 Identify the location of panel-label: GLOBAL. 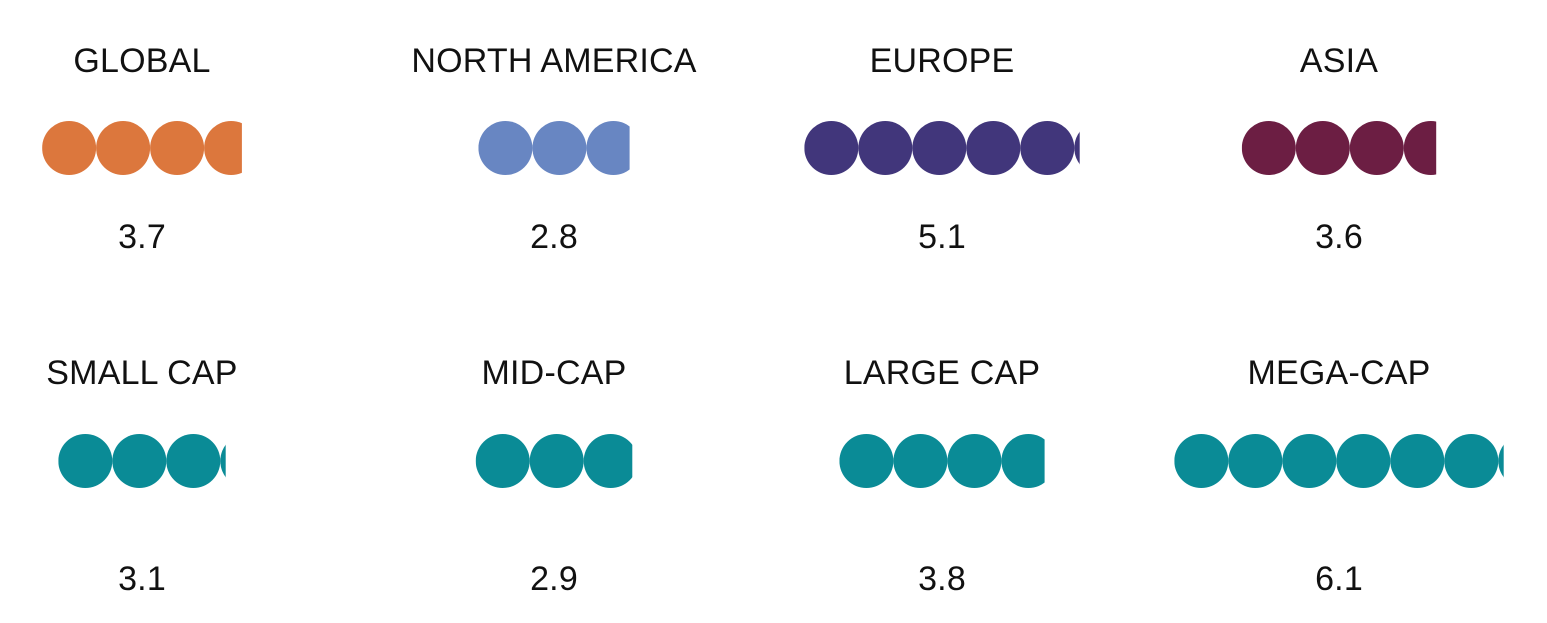
(142, 61).